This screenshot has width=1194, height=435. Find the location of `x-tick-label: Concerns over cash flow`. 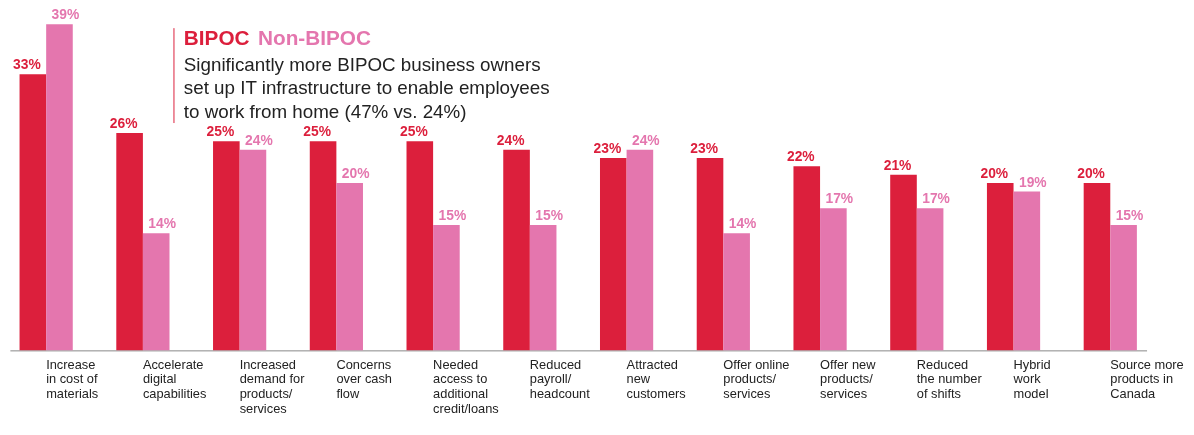

x-tick-label: Concerns over cash flow is located at coordinates (364, 379).